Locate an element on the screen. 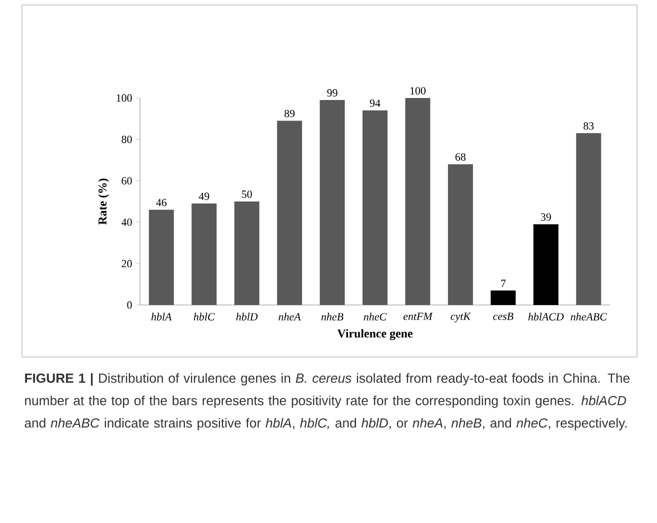  x-tick-label: cytK is located at coordinates (460, 317).